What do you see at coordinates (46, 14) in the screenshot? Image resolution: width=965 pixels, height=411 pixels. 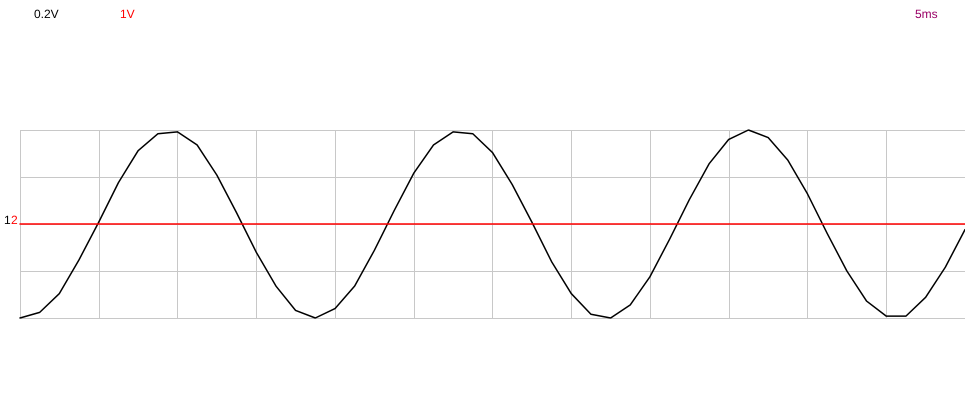 I see `text: 0.2V` at bounding box center [46, 14].